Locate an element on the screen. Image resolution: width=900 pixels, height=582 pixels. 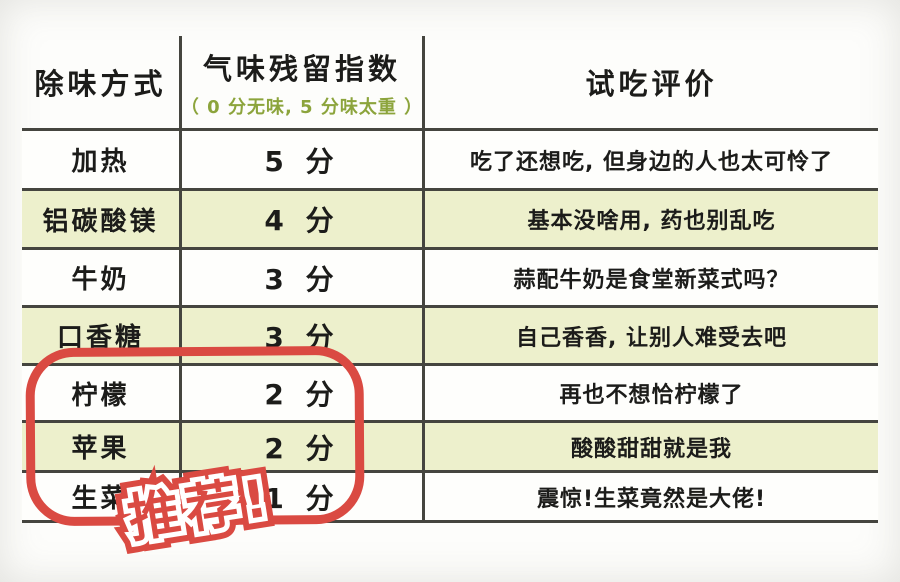
column-header-method: 除味方式 is located at coordinates (102, 82).